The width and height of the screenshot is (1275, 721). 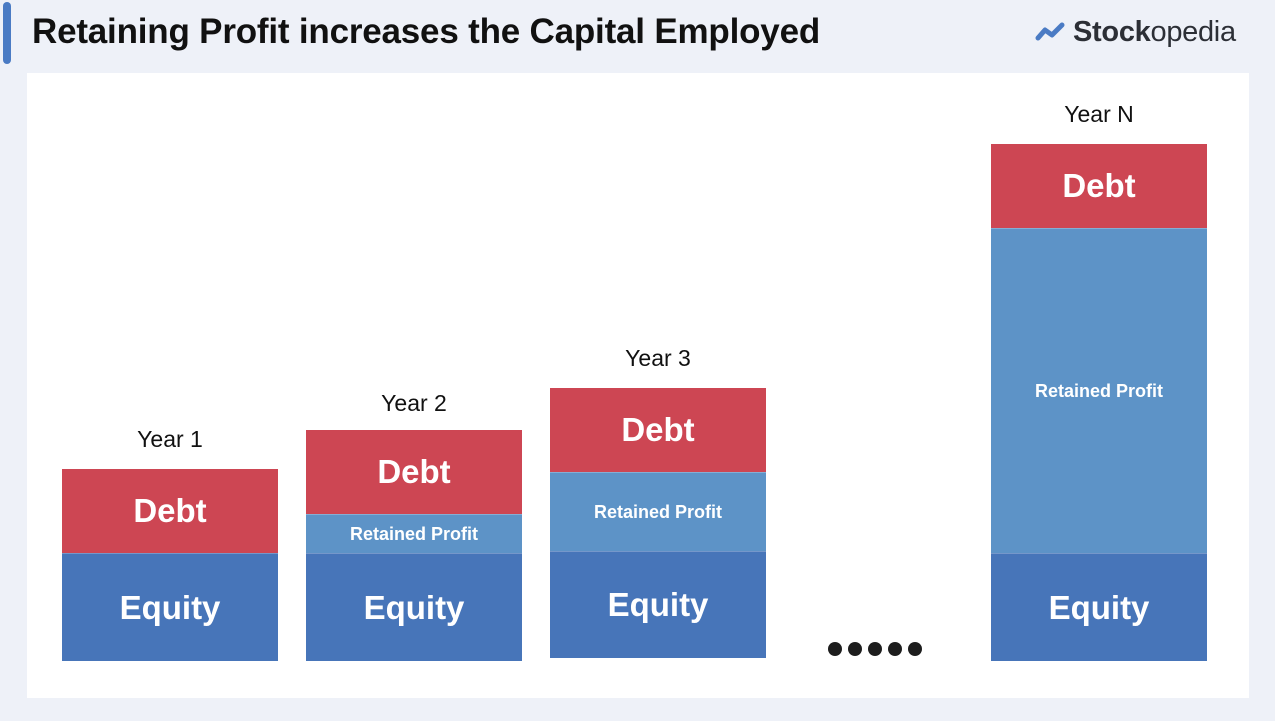 What do you see at coordinates (1154, 31) in the screenshot?
I see `logo-text: Stockopedia` at bounding box center [1154, 31].